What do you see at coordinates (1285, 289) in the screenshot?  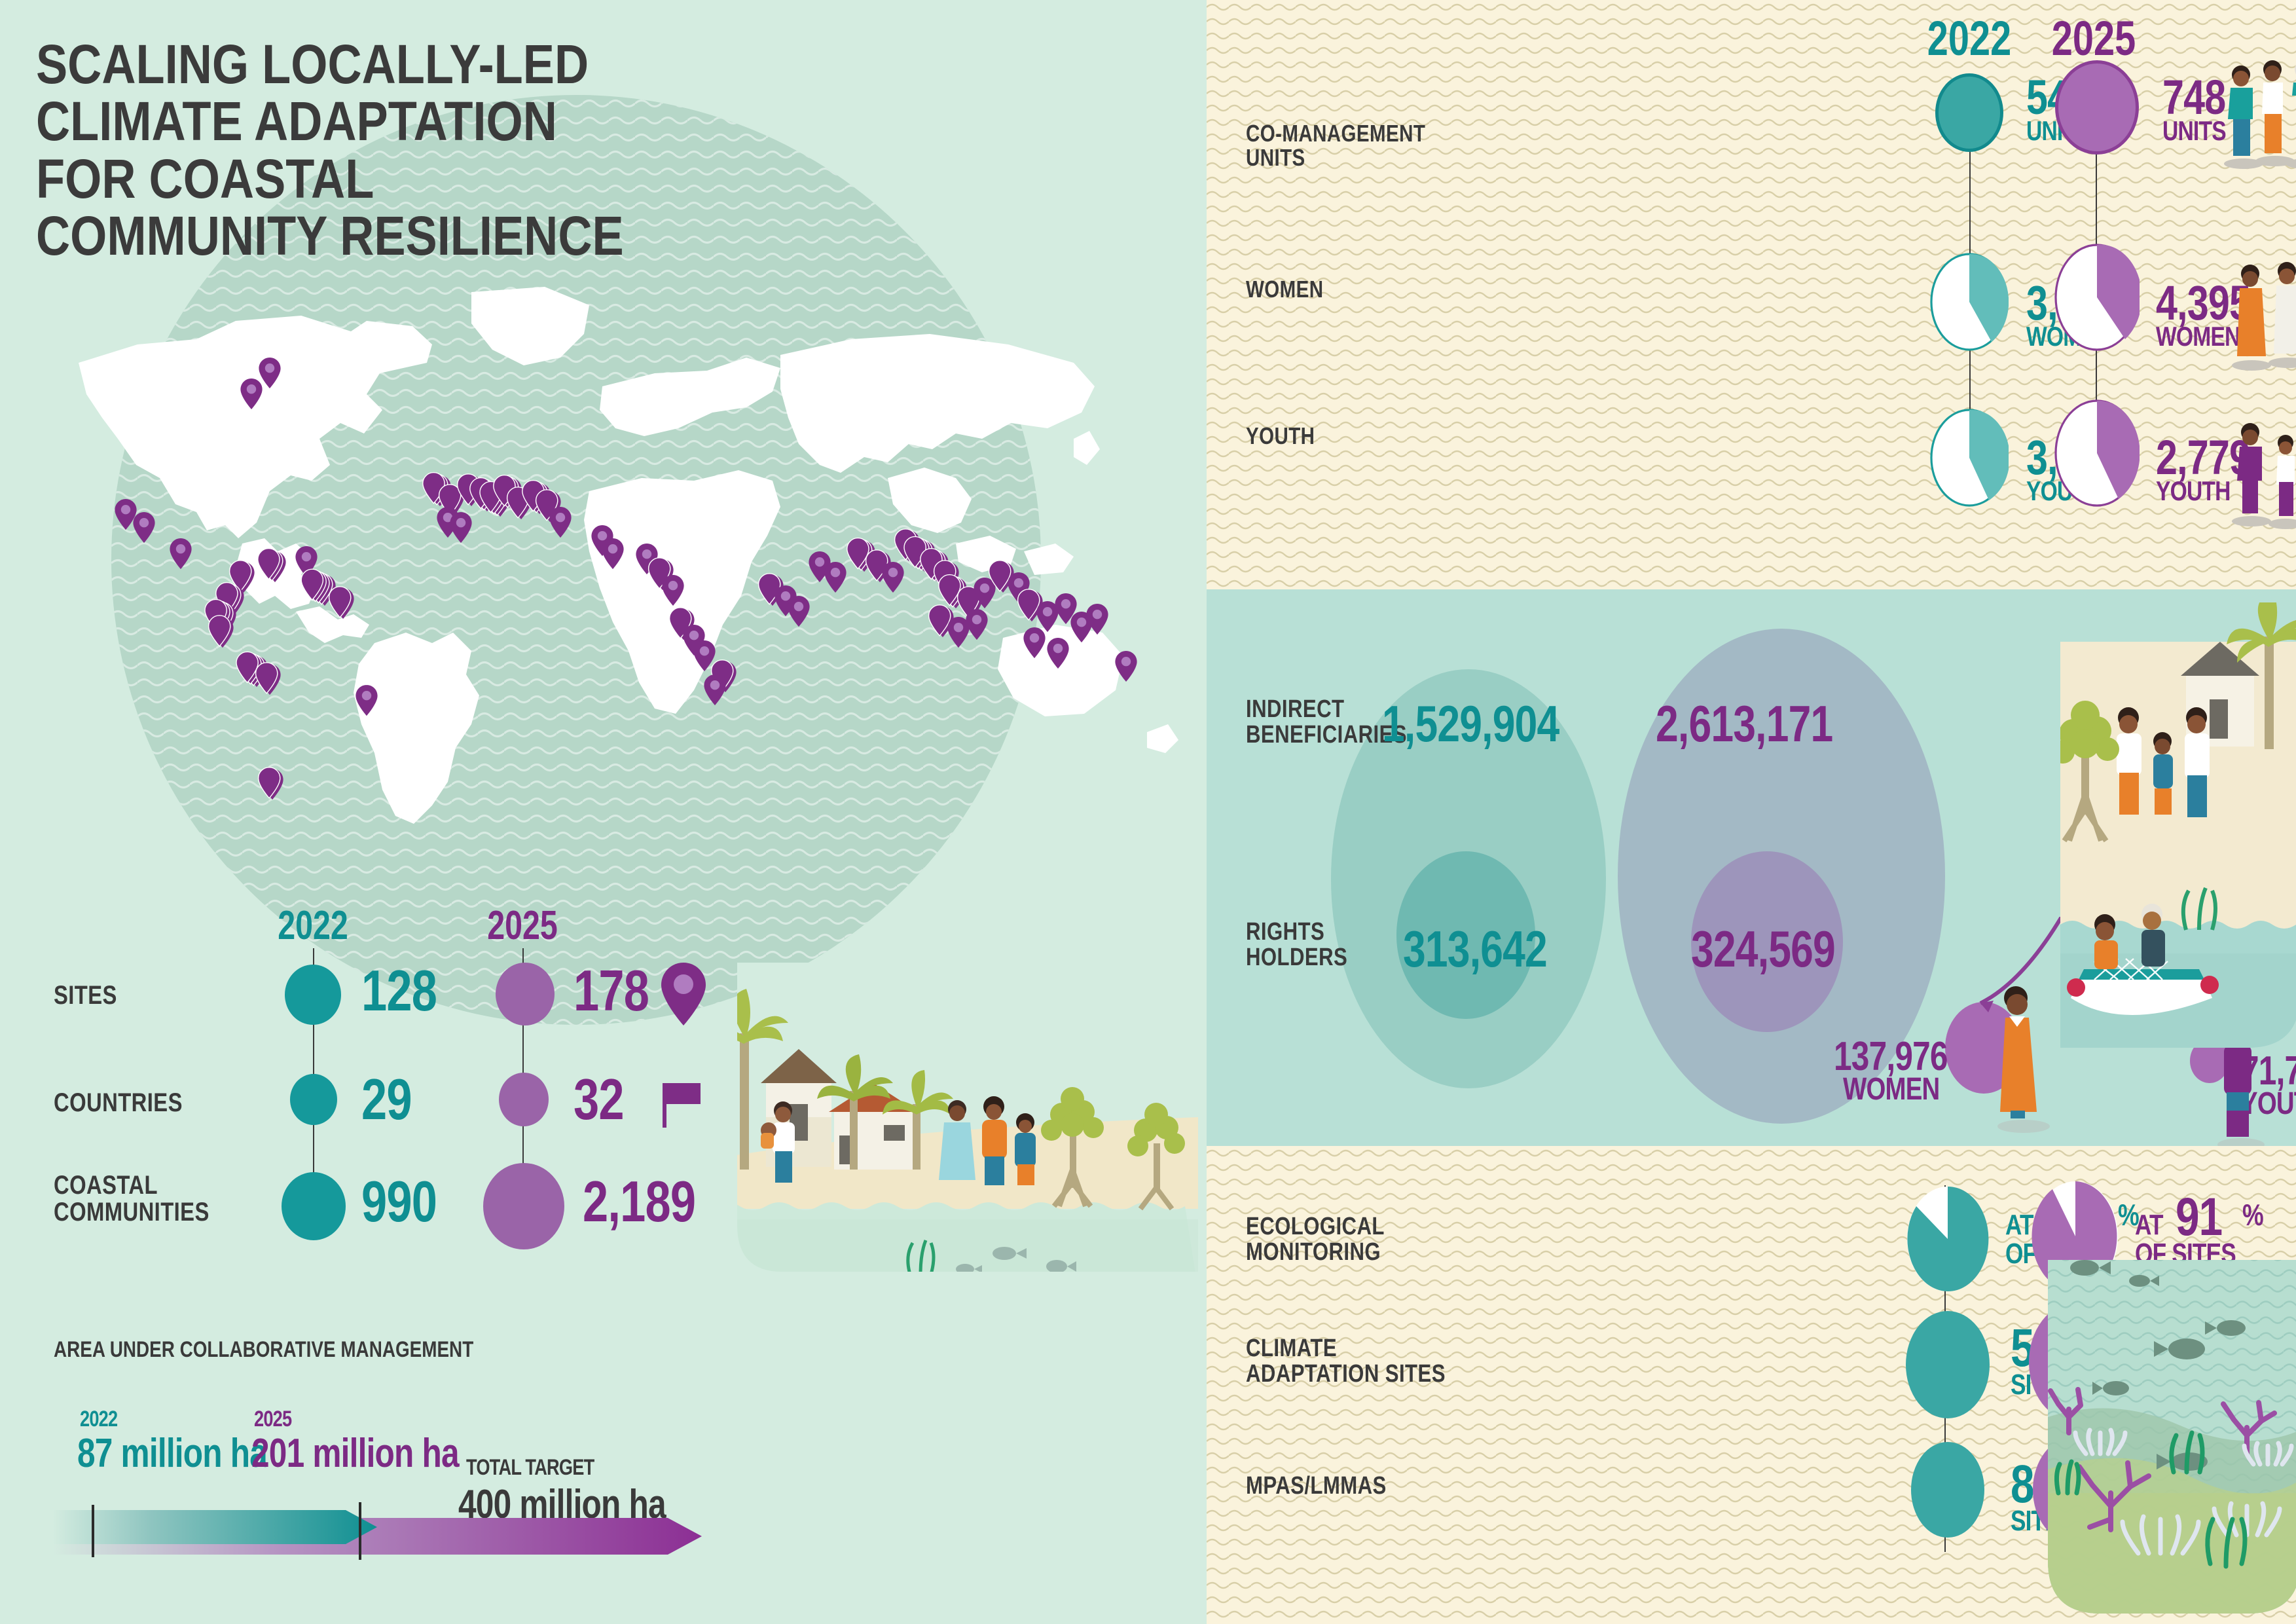 I see `rt-label-women: WOMEN` at bounding box center [1285, 289].